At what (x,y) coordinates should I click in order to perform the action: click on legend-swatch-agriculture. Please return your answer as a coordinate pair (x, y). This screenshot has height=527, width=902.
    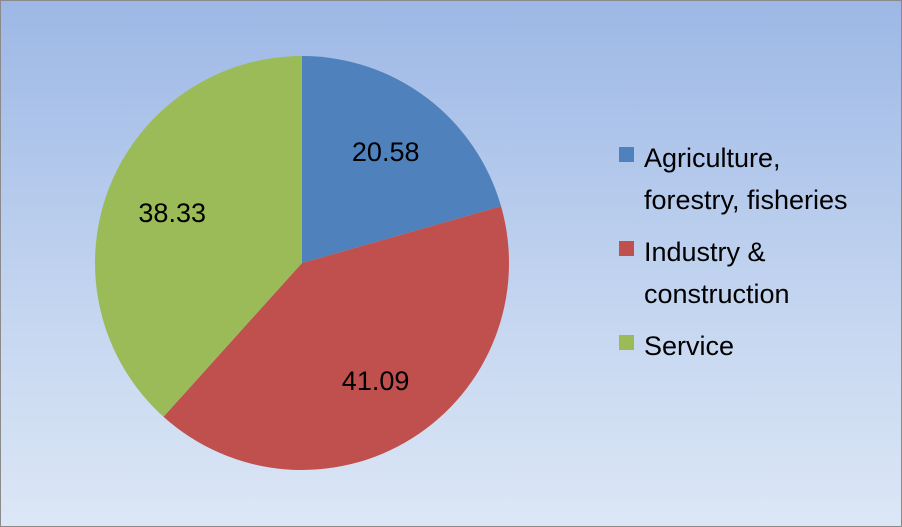
    Looking at the image, I should click on (626, 154).